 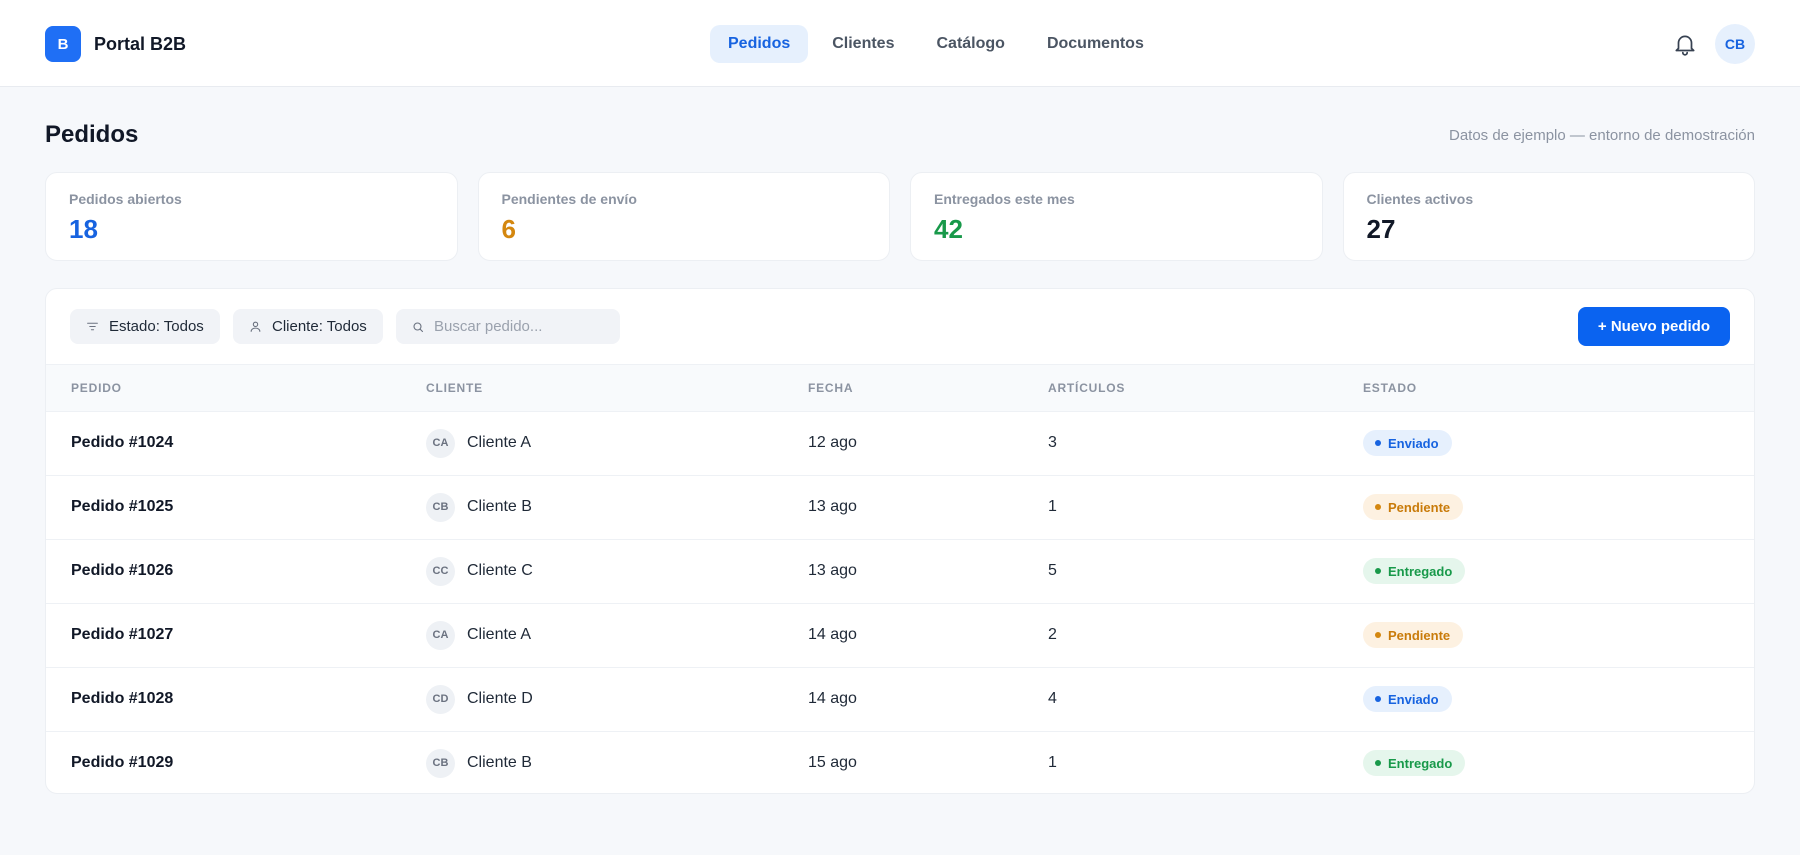 I want to click on stat-card-active-clients: Clientes activos 27, so click(x=1548, y=216).